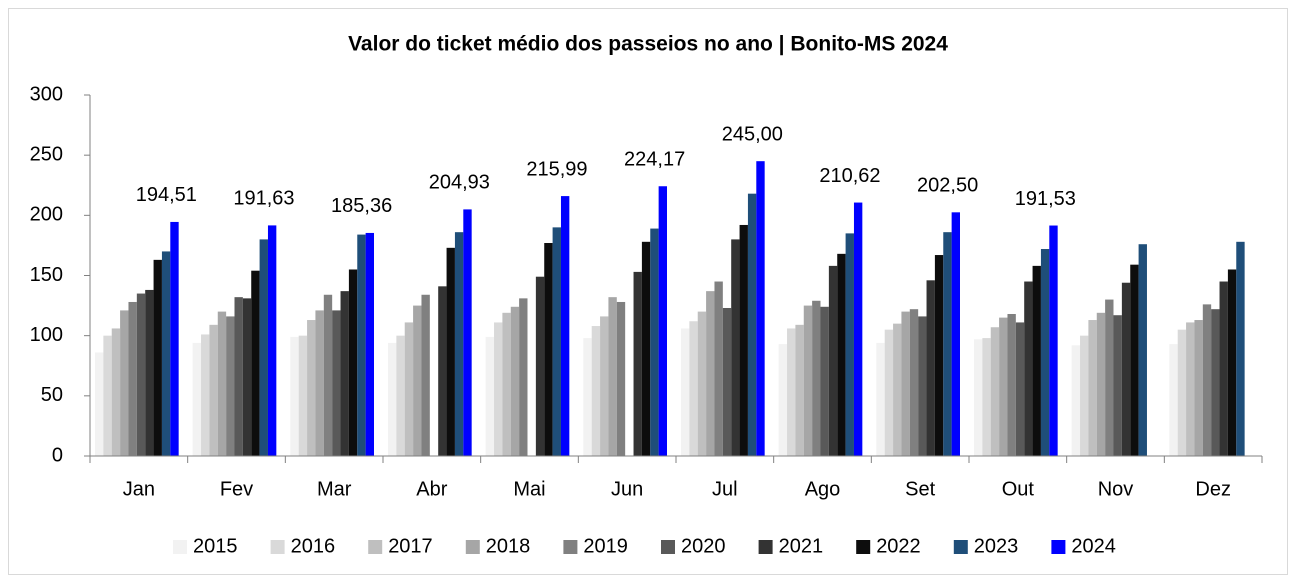 The image size is (1296, 582). What do you see at coordinates (1045, 199) in the screenshot?
I see `data-label: 191,53` at bounding box center [1045, 199].